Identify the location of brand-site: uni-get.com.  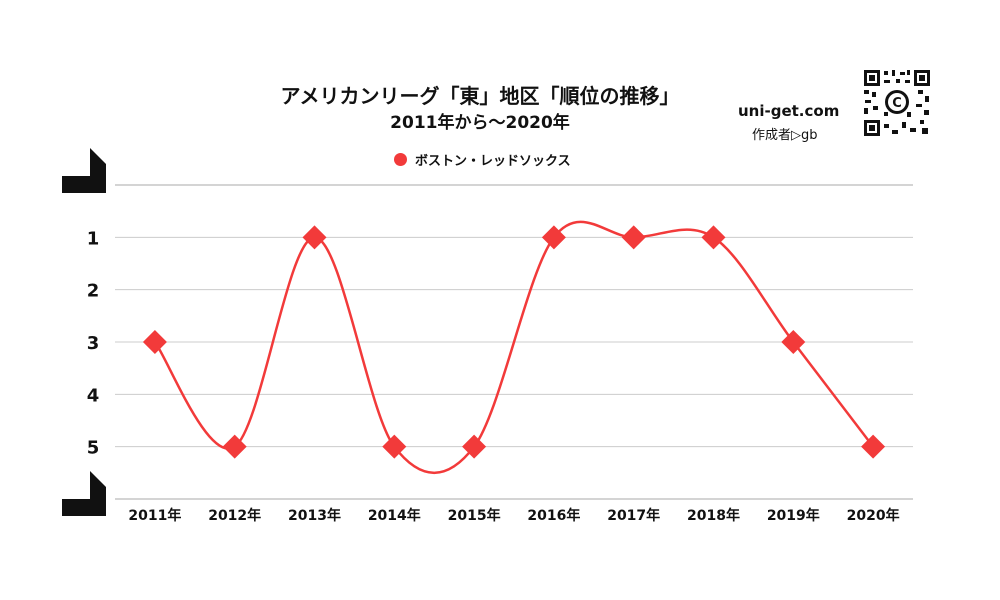
(789, 111).